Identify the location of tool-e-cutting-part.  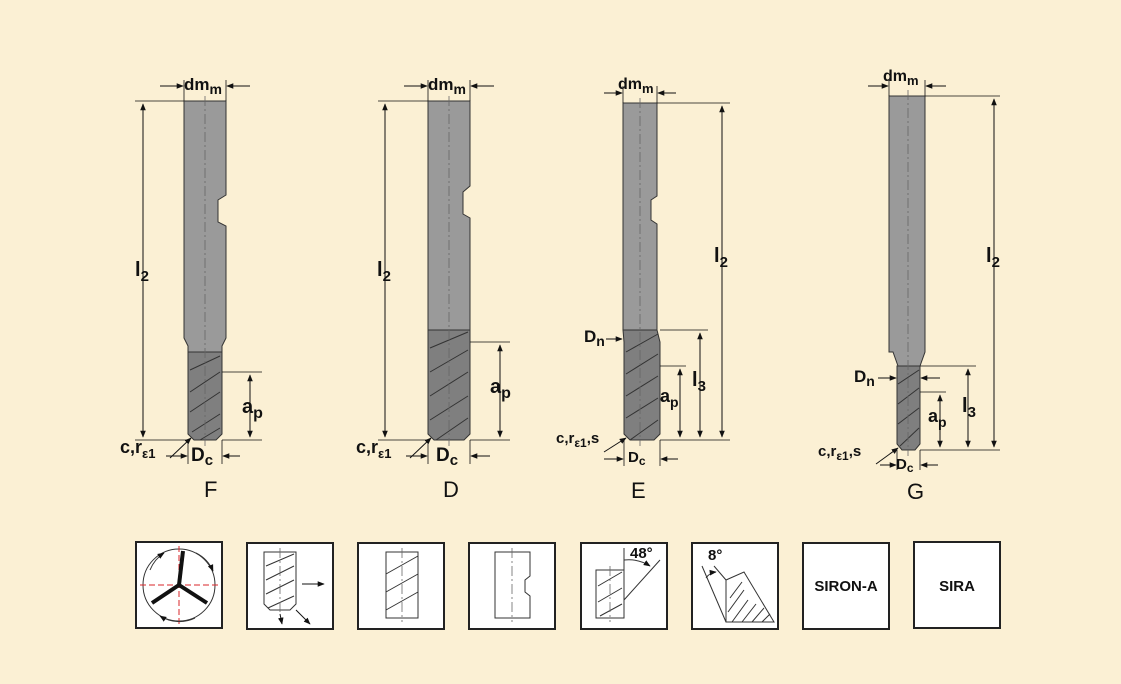
(641, 385).